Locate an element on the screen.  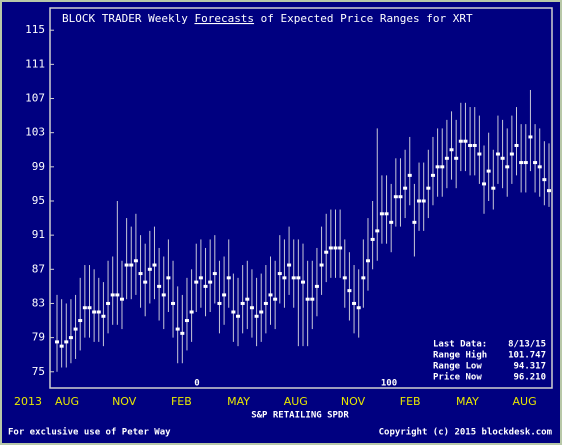
y-tick-label: 91 is located at coordinates (38, 234).